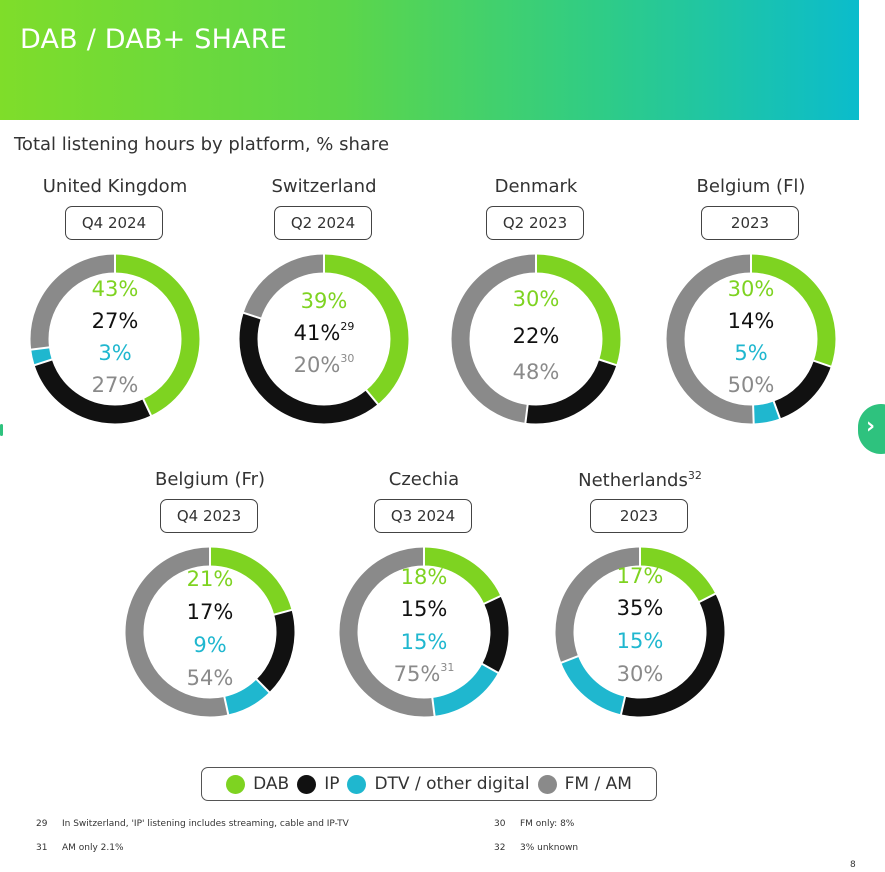 The width and height of the screenshot is (885, 872). Describe the element at coordinates (317, 365) in the screenshot. I see `value-text: 20%` at that location.